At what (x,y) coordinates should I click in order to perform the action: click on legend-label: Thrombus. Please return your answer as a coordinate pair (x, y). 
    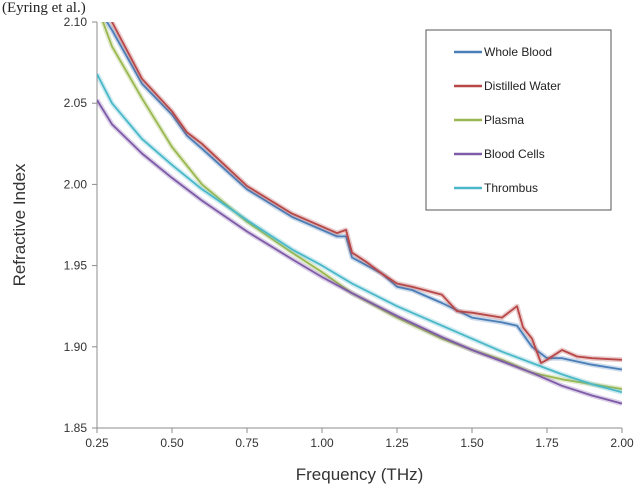
    Looking at the image, I should click on (511, 188).